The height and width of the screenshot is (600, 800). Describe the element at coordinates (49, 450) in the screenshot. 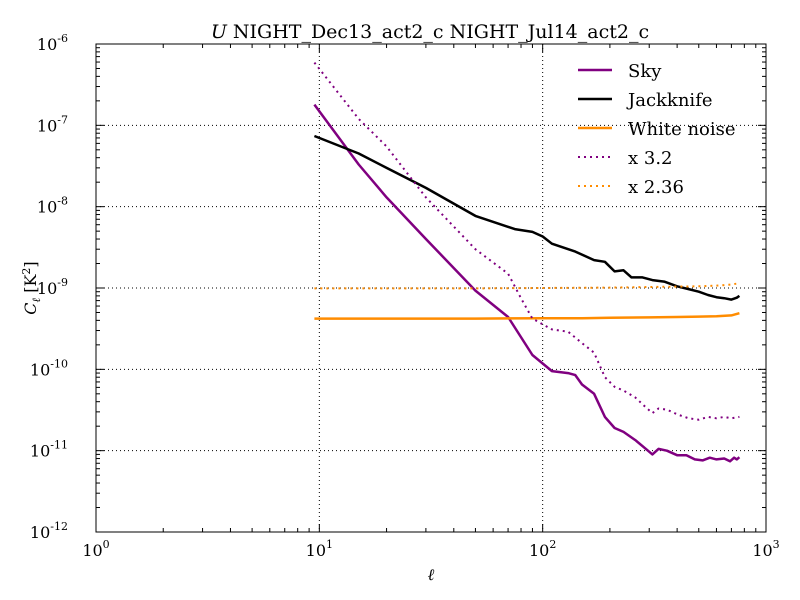

I see `y-tick-label: 10⁻¹¹` at that location.